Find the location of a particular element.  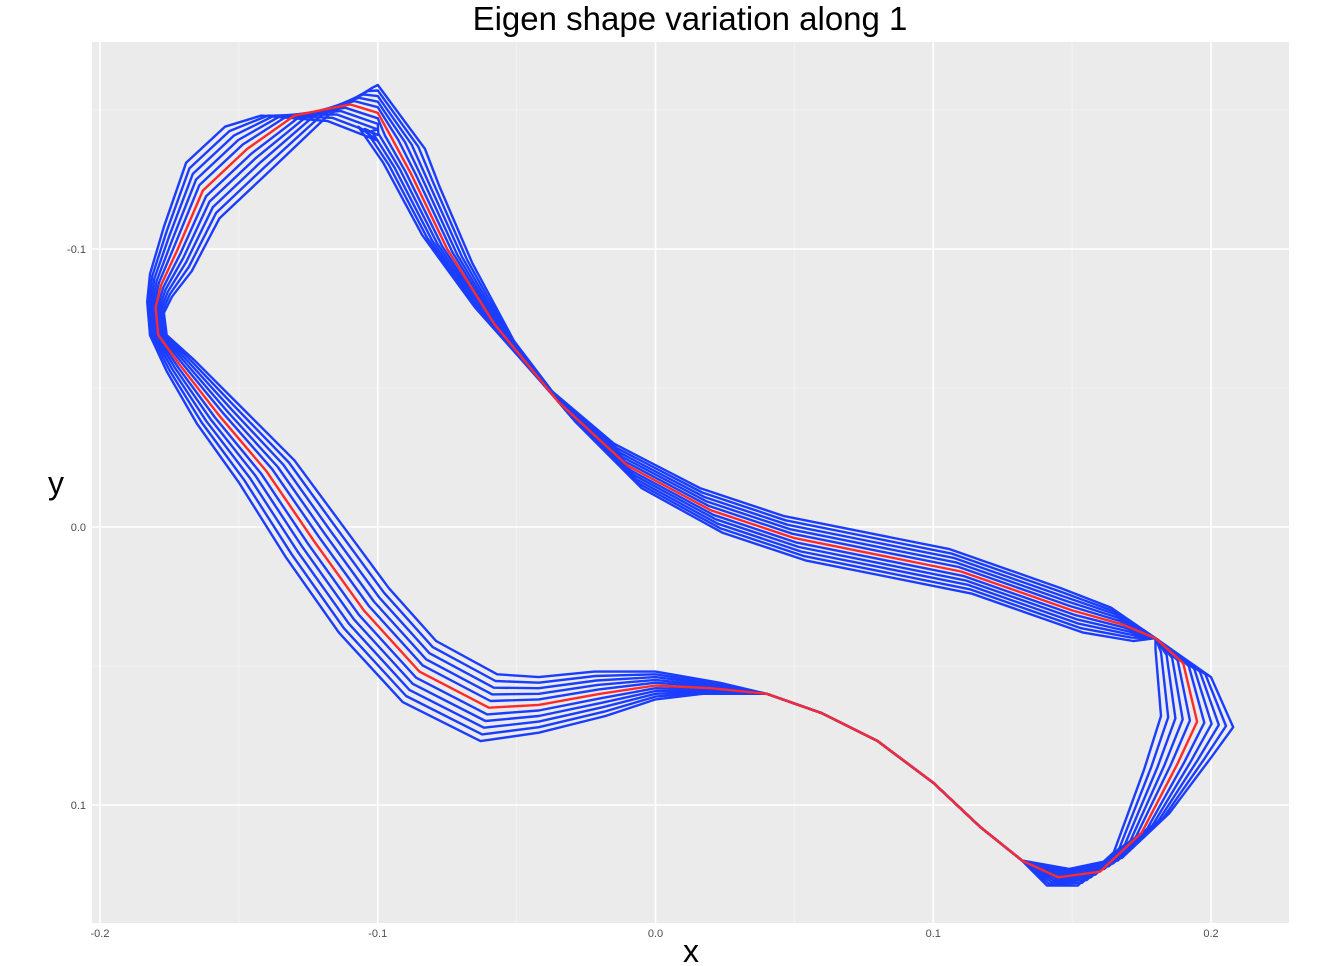

x-tick-label: -0.2 is located at coordinates (100, 934).